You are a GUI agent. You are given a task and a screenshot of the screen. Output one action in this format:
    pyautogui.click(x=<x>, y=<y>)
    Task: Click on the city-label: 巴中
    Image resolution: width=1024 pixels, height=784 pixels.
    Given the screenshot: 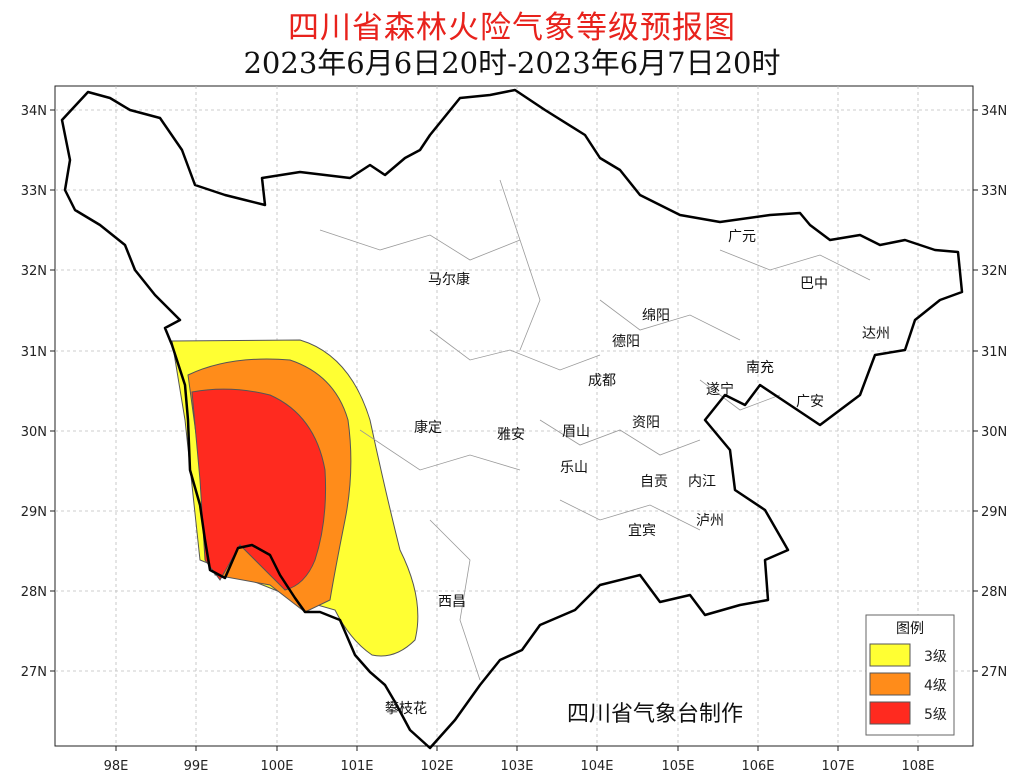 What is the action you would take?
    pyautogui.click(x=814, y=284)
    